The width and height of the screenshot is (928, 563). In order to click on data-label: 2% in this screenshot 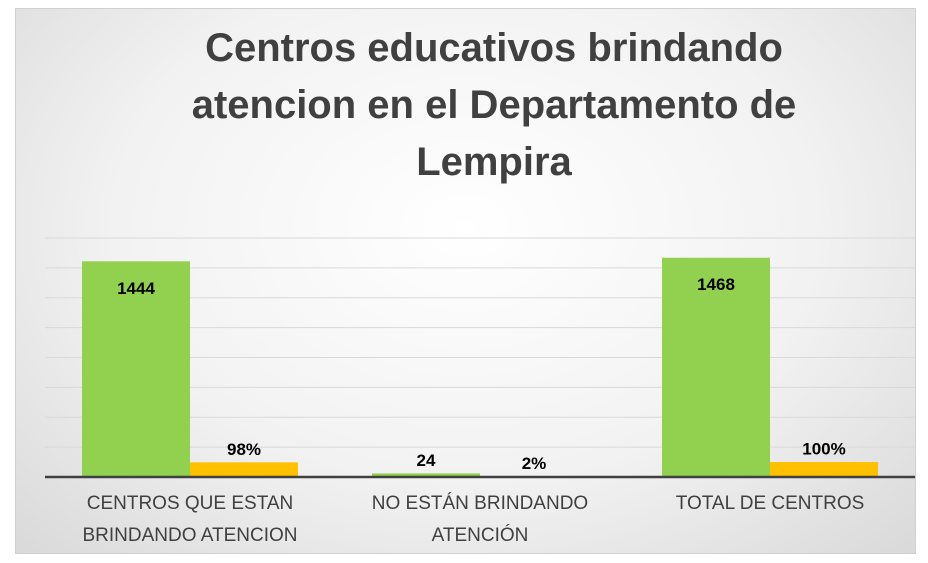, I will do `click(534, 463)`.